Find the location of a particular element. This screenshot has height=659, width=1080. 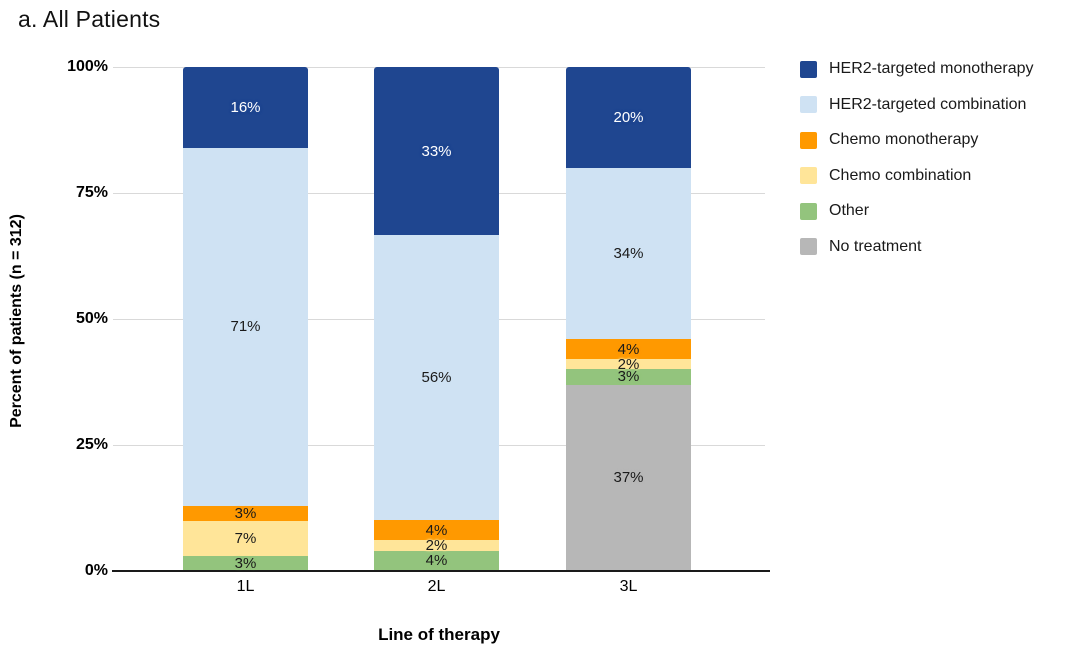

bar-1L: 16% 71% 3% 7% 3% is located at coordinates (245, 319).